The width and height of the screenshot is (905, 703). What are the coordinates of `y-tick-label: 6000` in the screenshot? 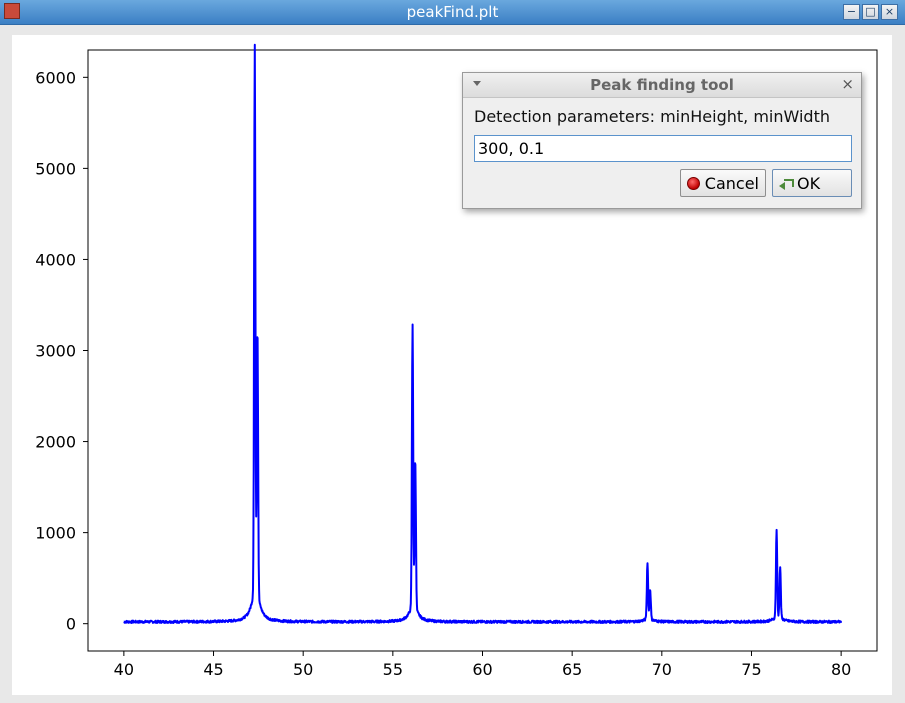 It's located at (55, 77).